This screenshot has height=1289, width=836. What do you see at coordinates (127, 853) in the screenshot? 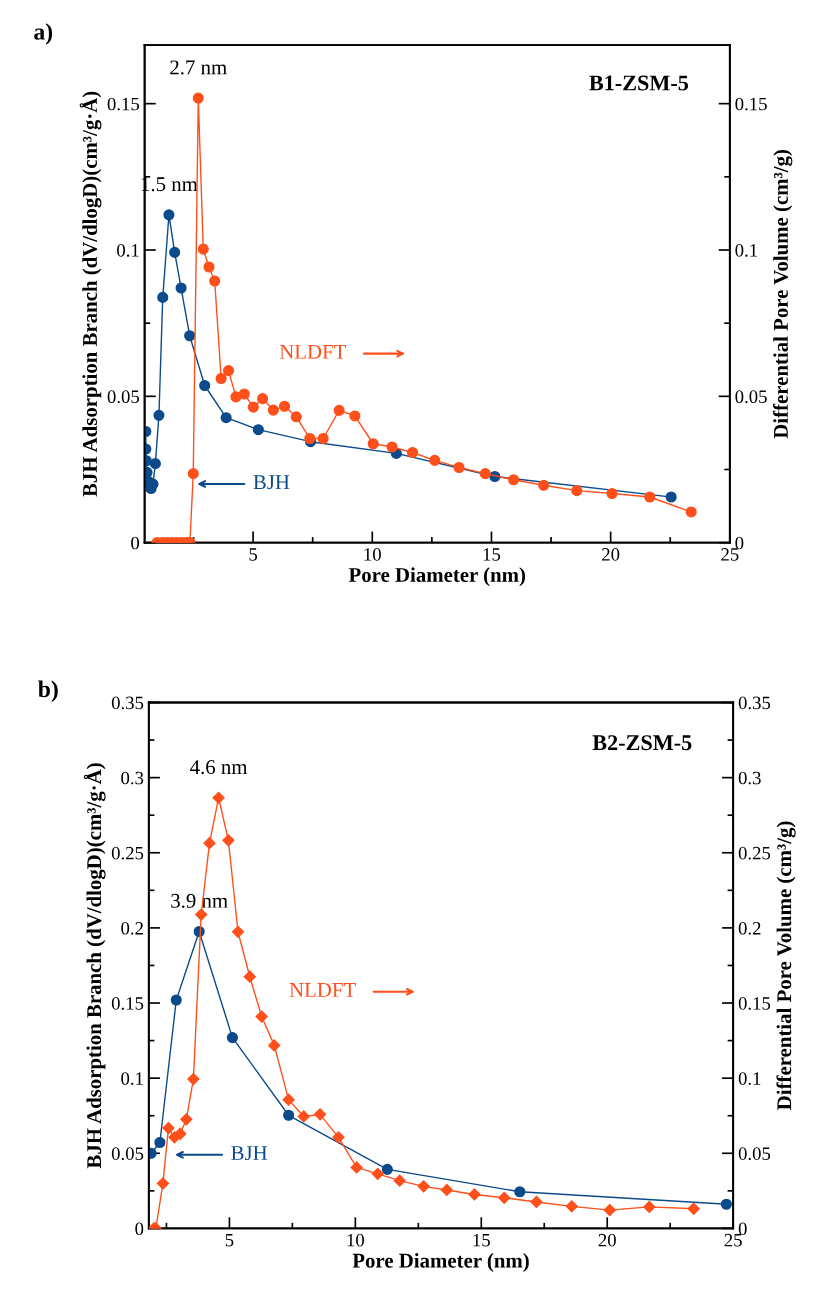
I see `y-tick-label: 0.25` at bounding box center [127, 853].